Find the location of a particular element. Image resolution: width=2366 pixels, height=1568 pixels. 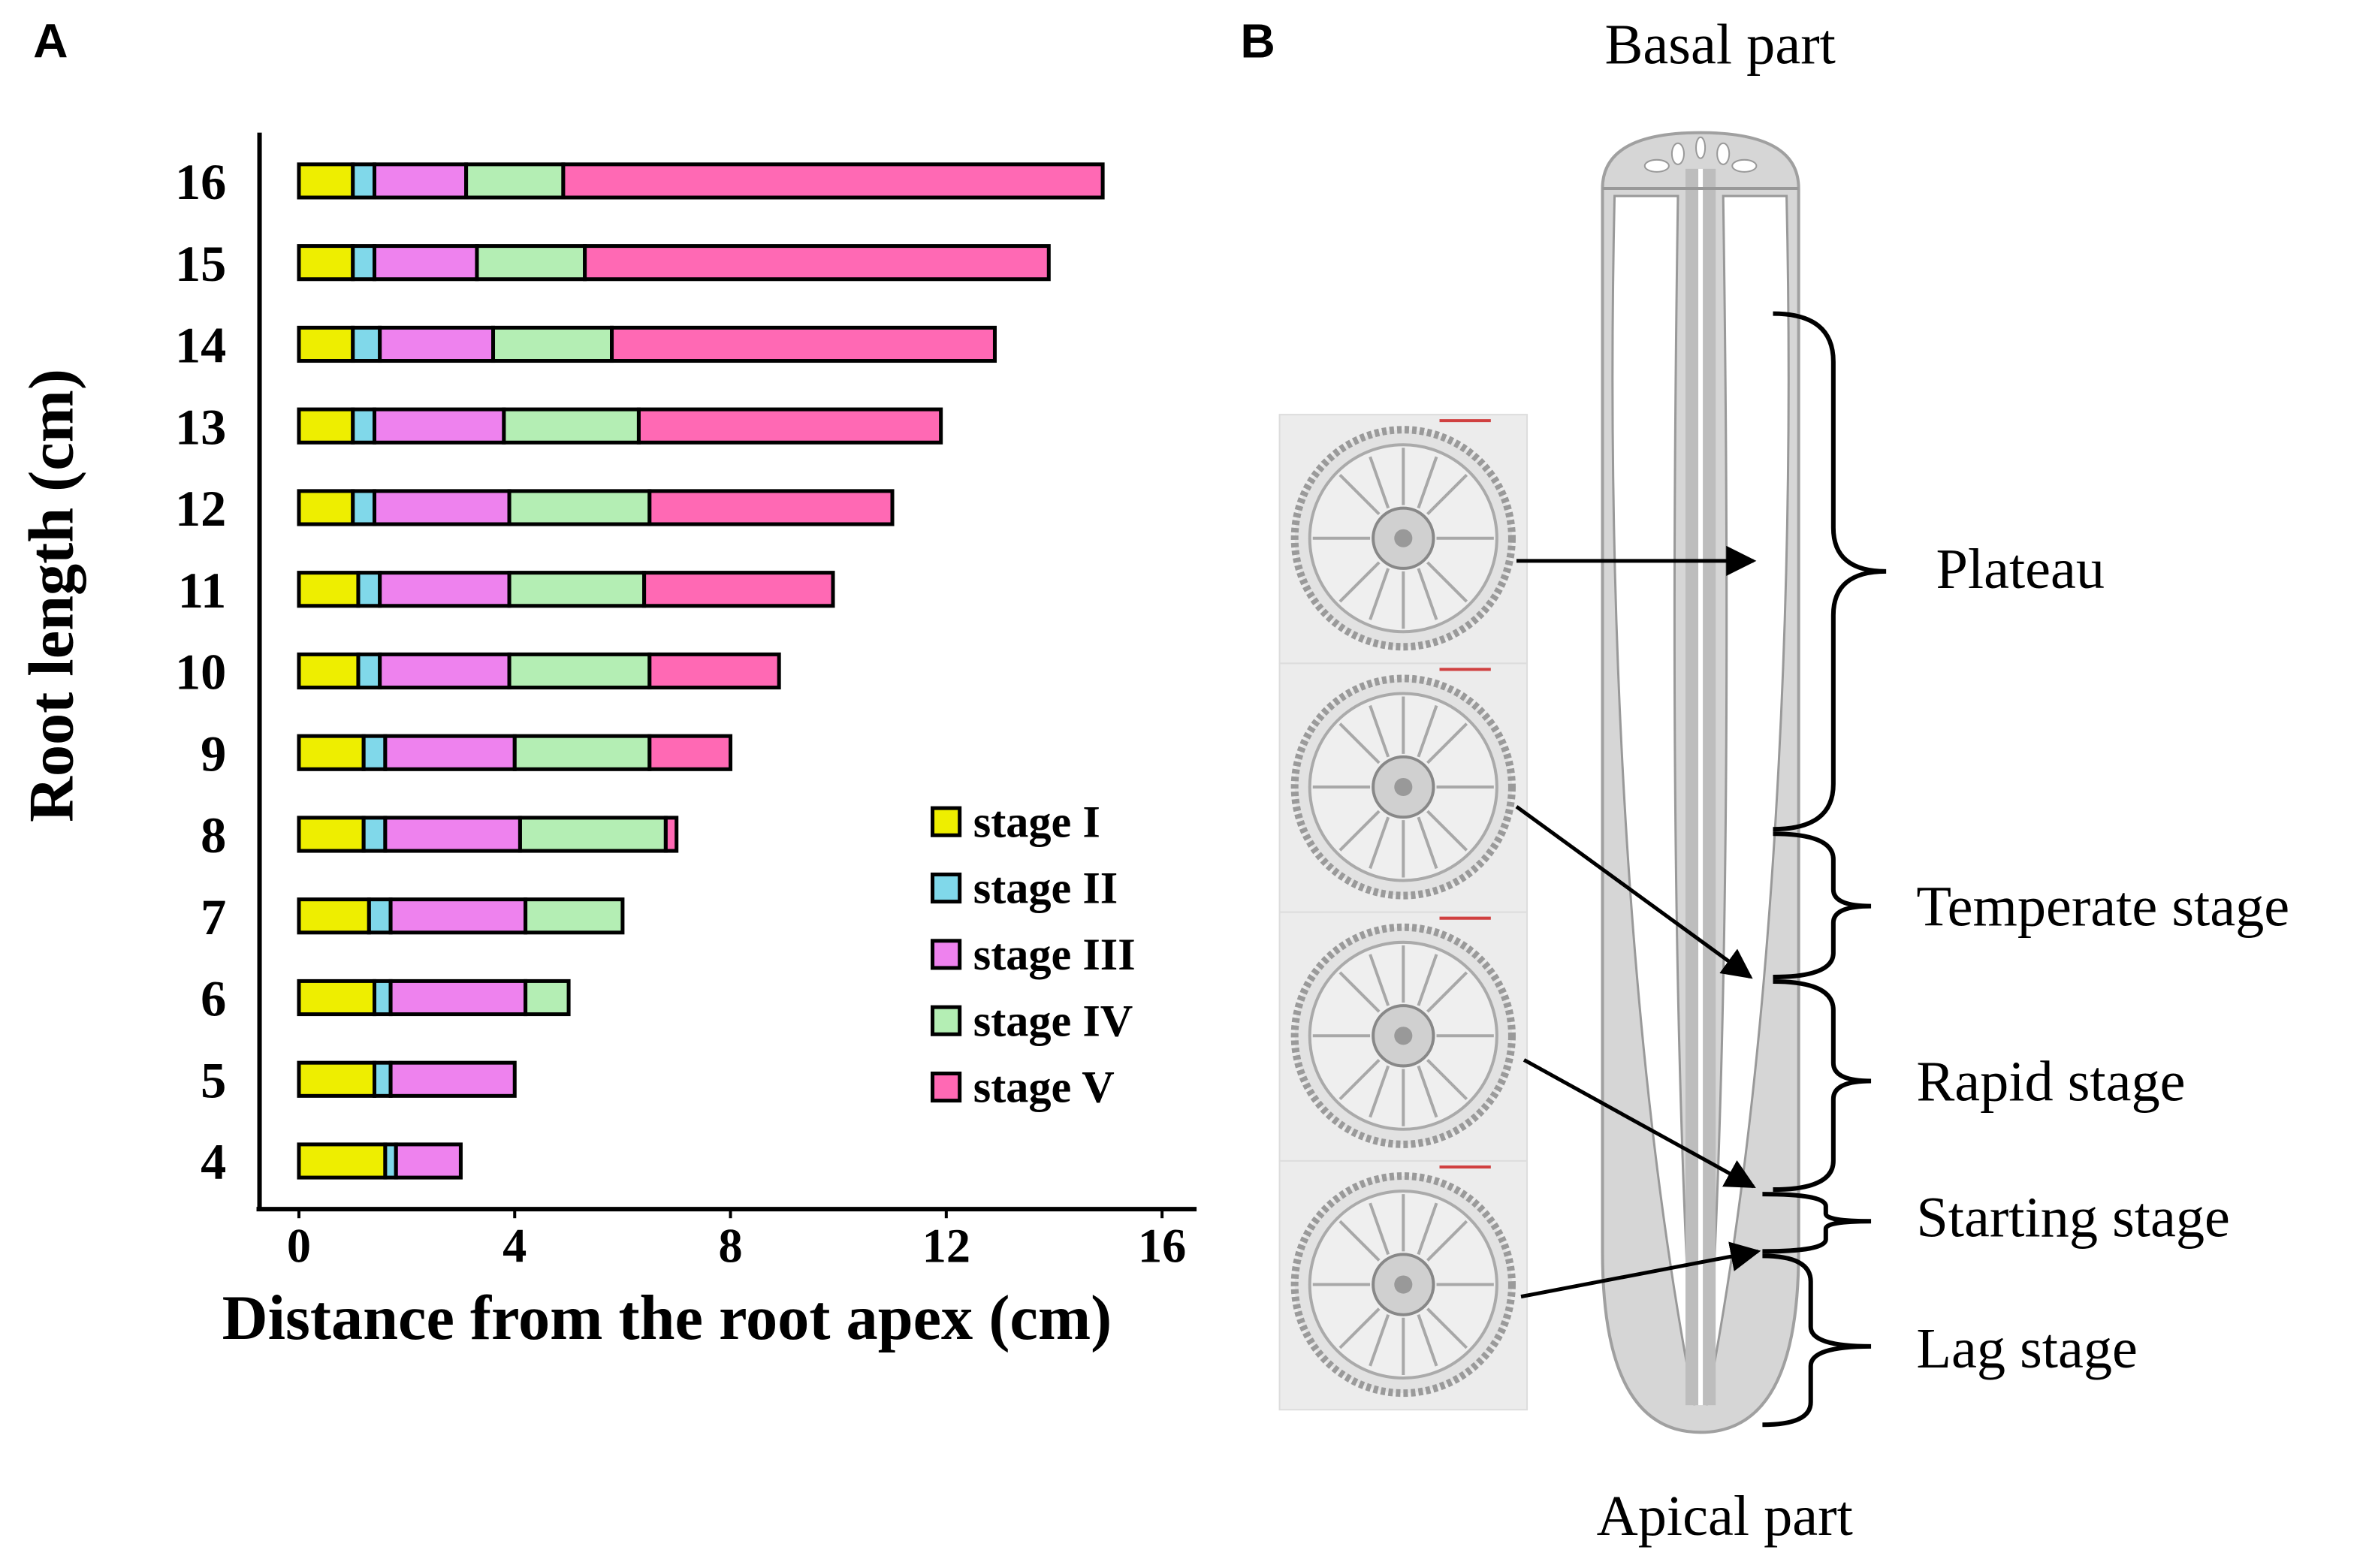

braces is located at coordinates (1824, 869).